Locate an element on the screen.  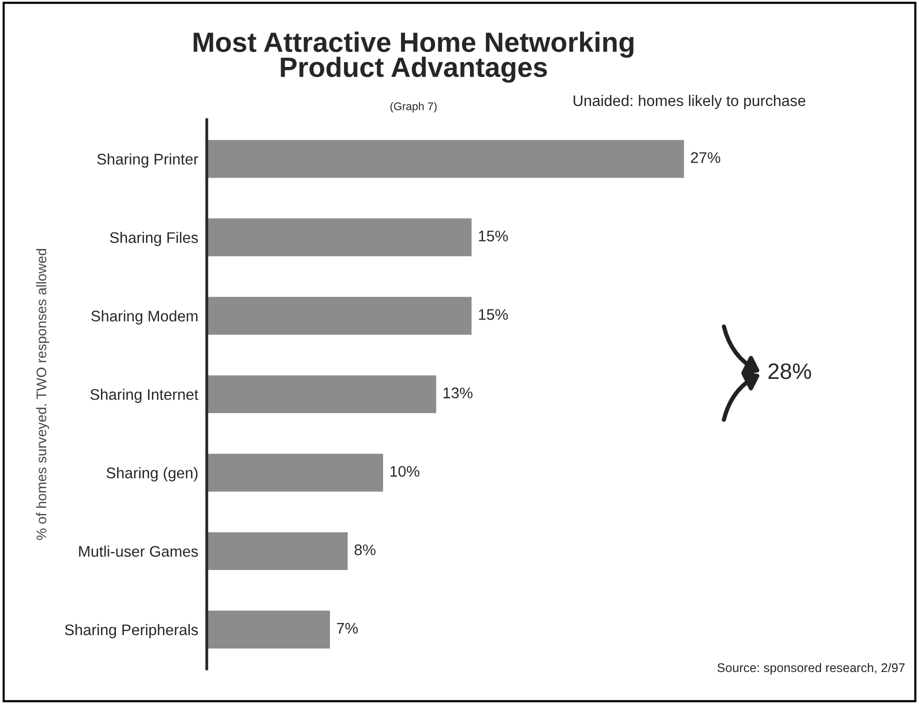
y-tick-label: Sharing (gen) is located at coordinates (152, 474).